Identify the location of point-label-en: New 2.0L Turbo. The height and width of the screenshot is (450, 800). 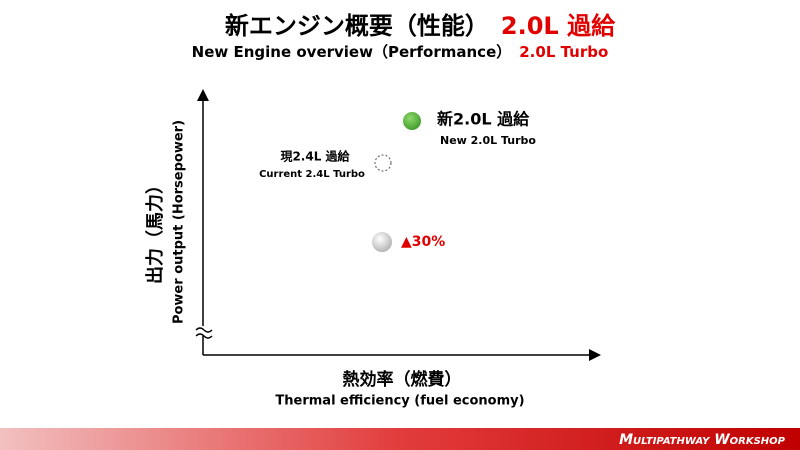
(488, 140).